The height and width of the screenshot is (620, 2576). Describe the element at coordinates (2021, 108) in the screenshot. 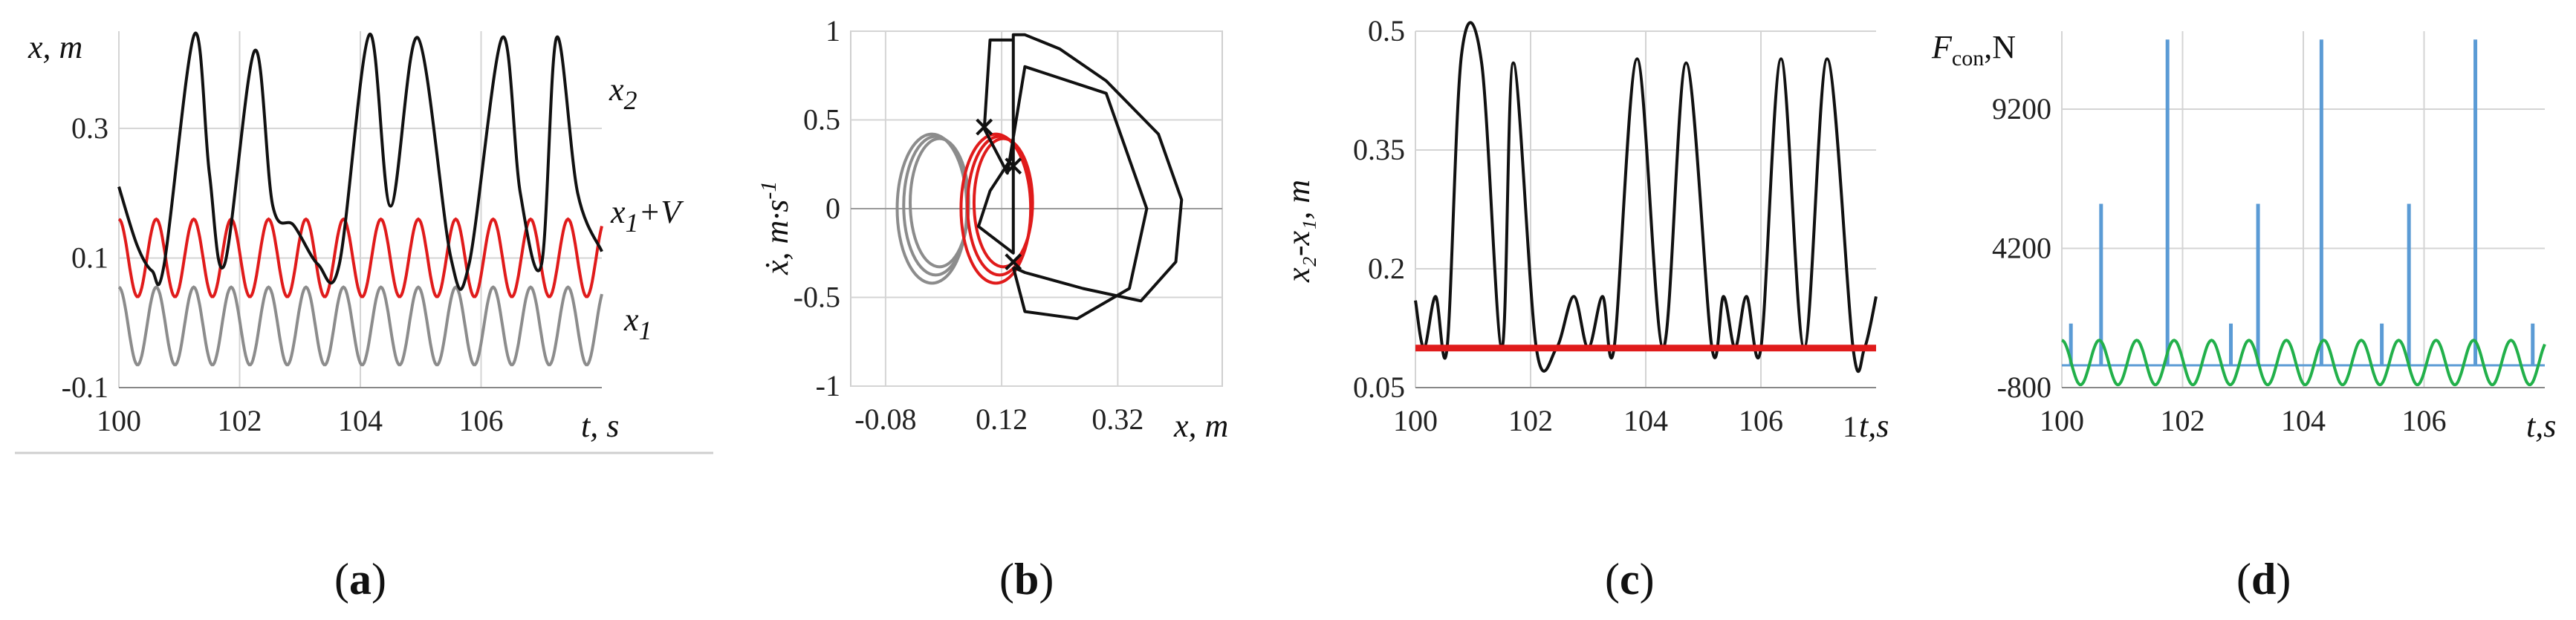

I see `y-tick-label: 9200` at that location.